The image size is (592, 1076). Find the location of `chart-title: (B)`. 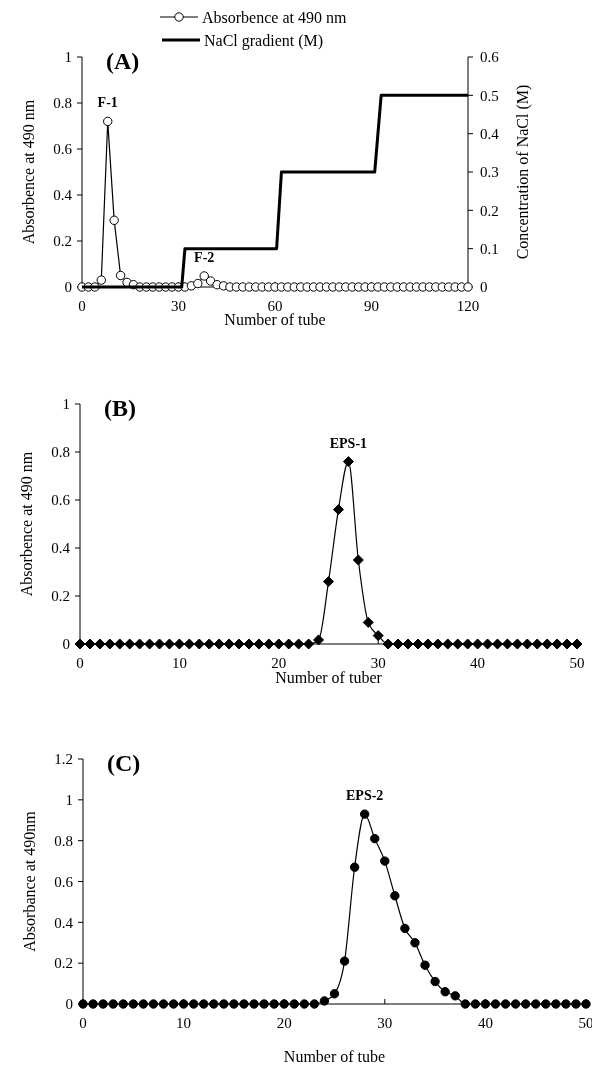

chart-title: (B) is located at coordinates (120, 408).